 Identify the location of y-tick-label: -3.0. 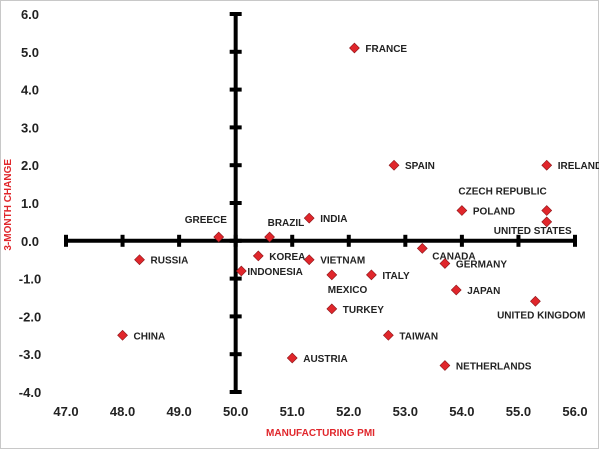
(30, 354).